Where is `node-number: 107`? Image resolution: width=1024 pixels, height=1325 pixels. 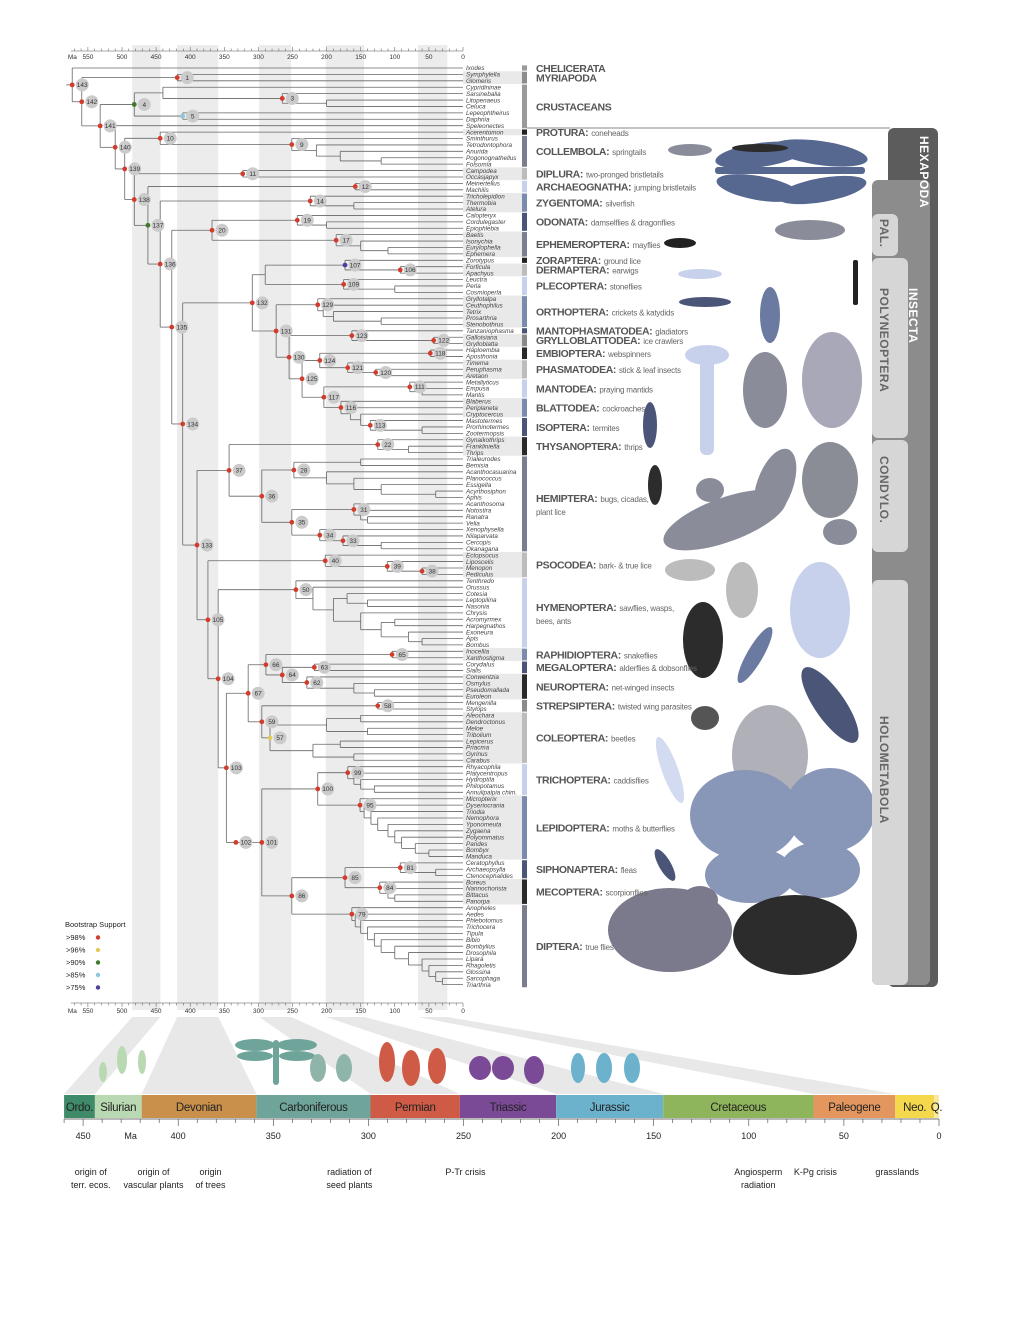
node-number: 107 is located at coordinates (355, 265).